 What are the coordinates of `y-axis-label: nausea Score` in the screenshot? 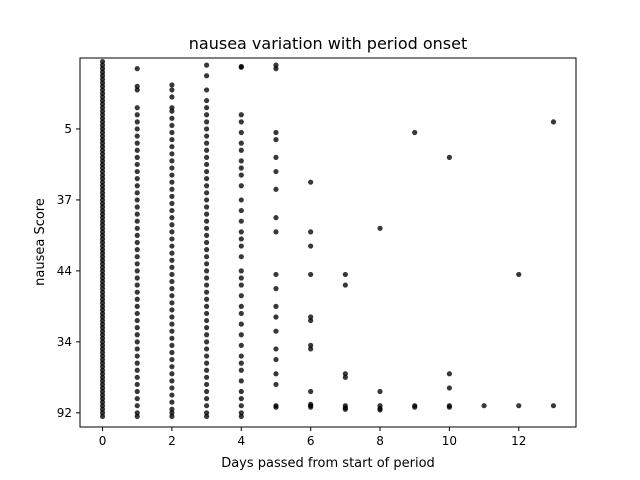 It's located at (40, 242).